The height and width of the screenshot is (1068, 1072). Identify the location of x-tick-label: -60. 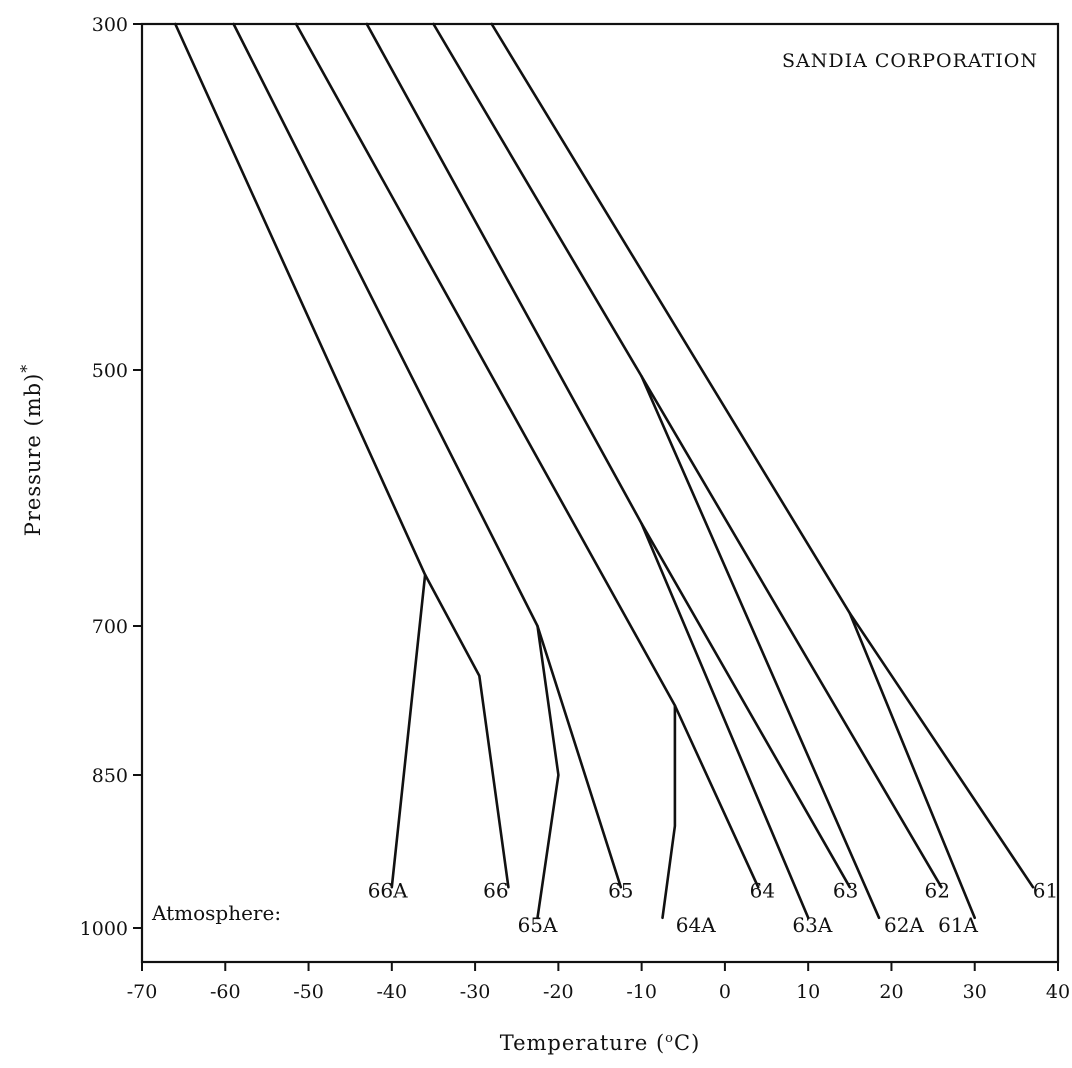
(225, 992).